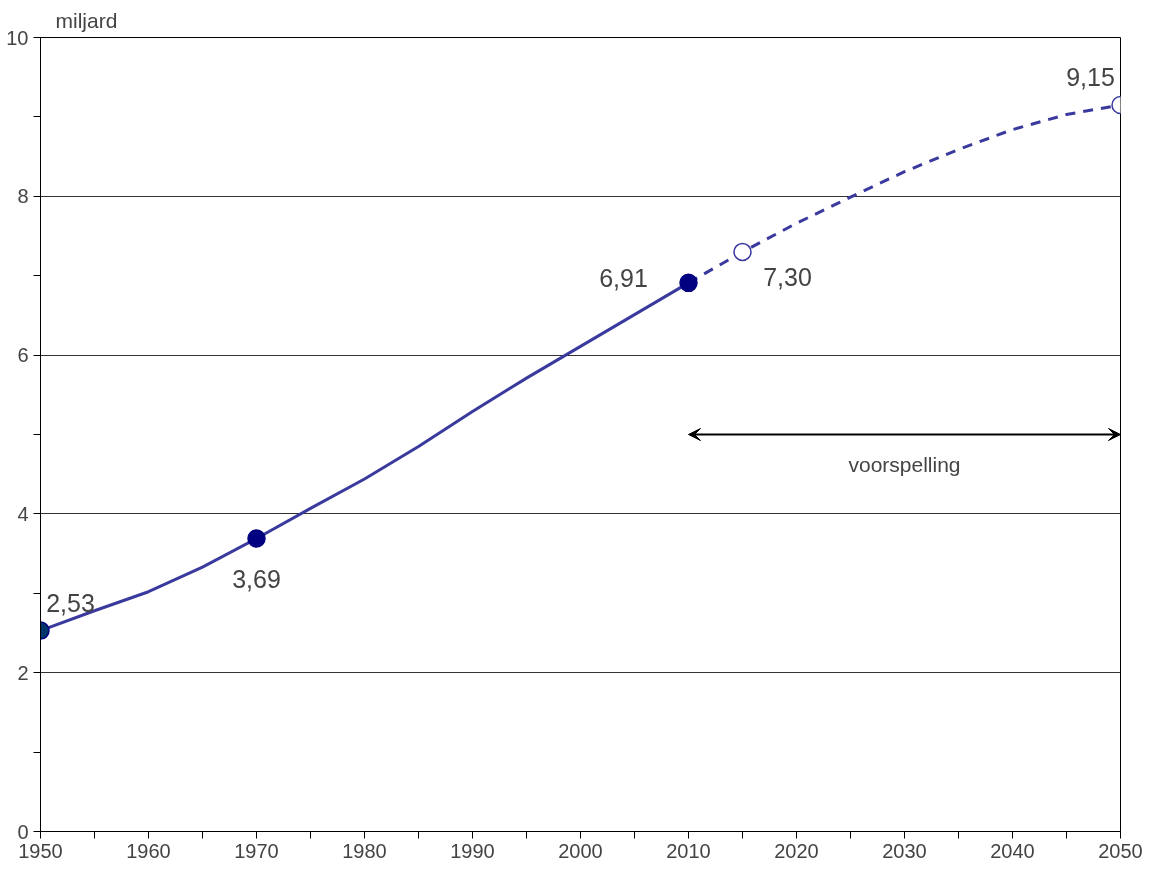  What do you see at coordinates (23, 355) in the screenshot?
I see `y-tick-label: 6` at bounding box center [23, 355].